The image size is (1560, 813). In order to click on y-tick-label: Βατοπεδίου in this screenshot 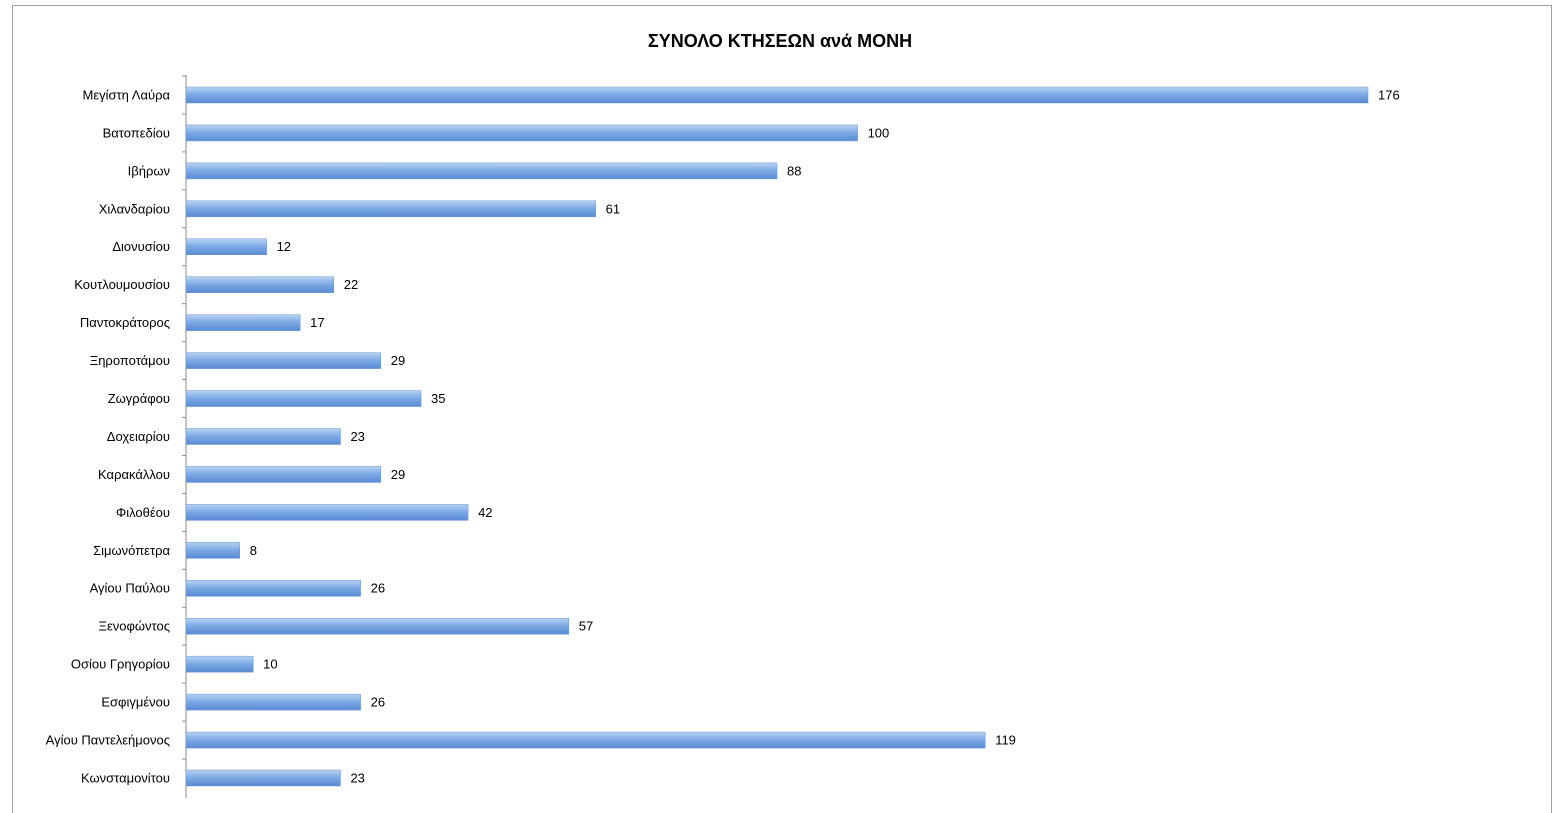, I will do `click(136, 132)`.